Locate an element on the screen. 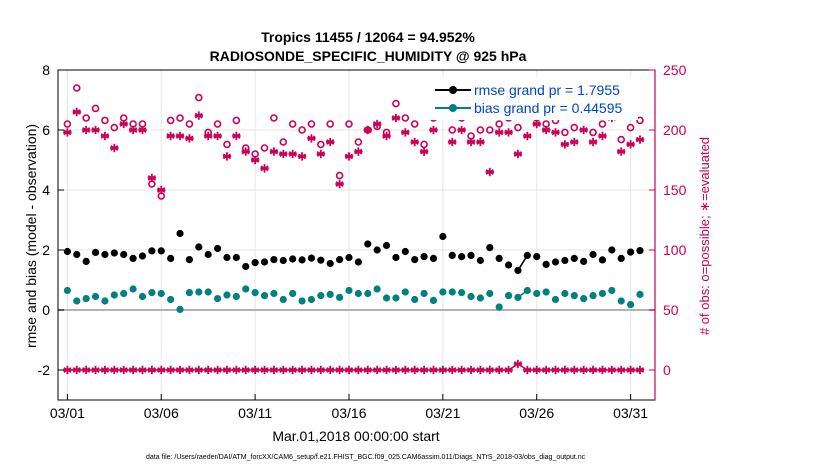  x-axis-label: Mar.01,2018 00:00:00 start is located at coordinates (355, 436).